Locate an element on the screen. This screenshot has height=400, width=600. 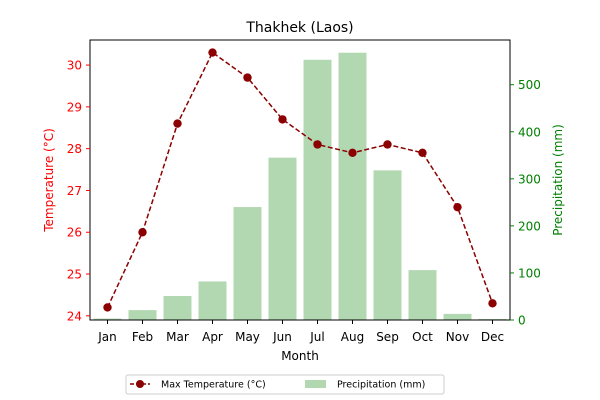
legend-marker-swatch is located at coordinates (140, 384).